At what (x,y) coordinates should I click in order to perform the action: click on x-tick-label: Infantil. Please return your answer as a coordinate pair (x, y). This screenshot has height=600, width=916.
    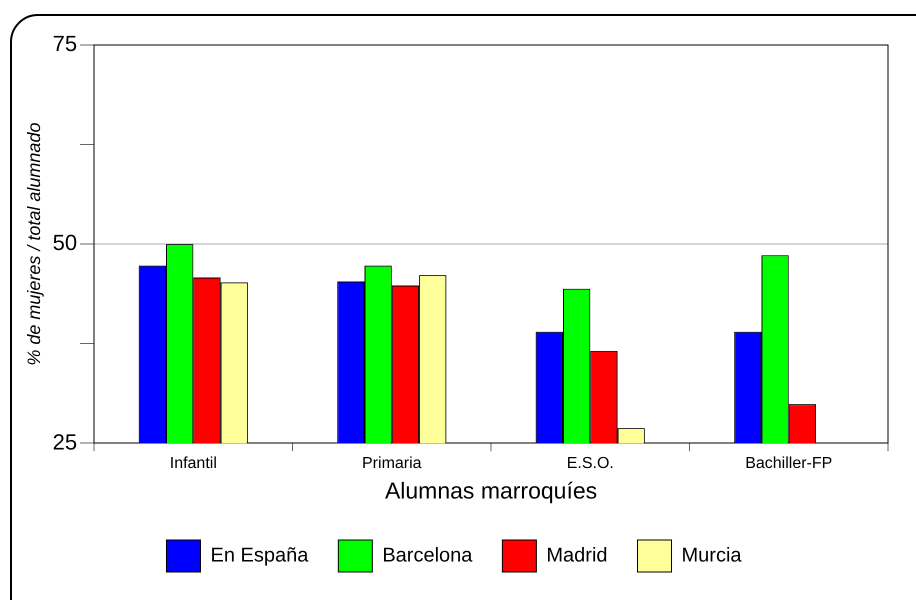
    Looking at the image, I should click on (193, 463).